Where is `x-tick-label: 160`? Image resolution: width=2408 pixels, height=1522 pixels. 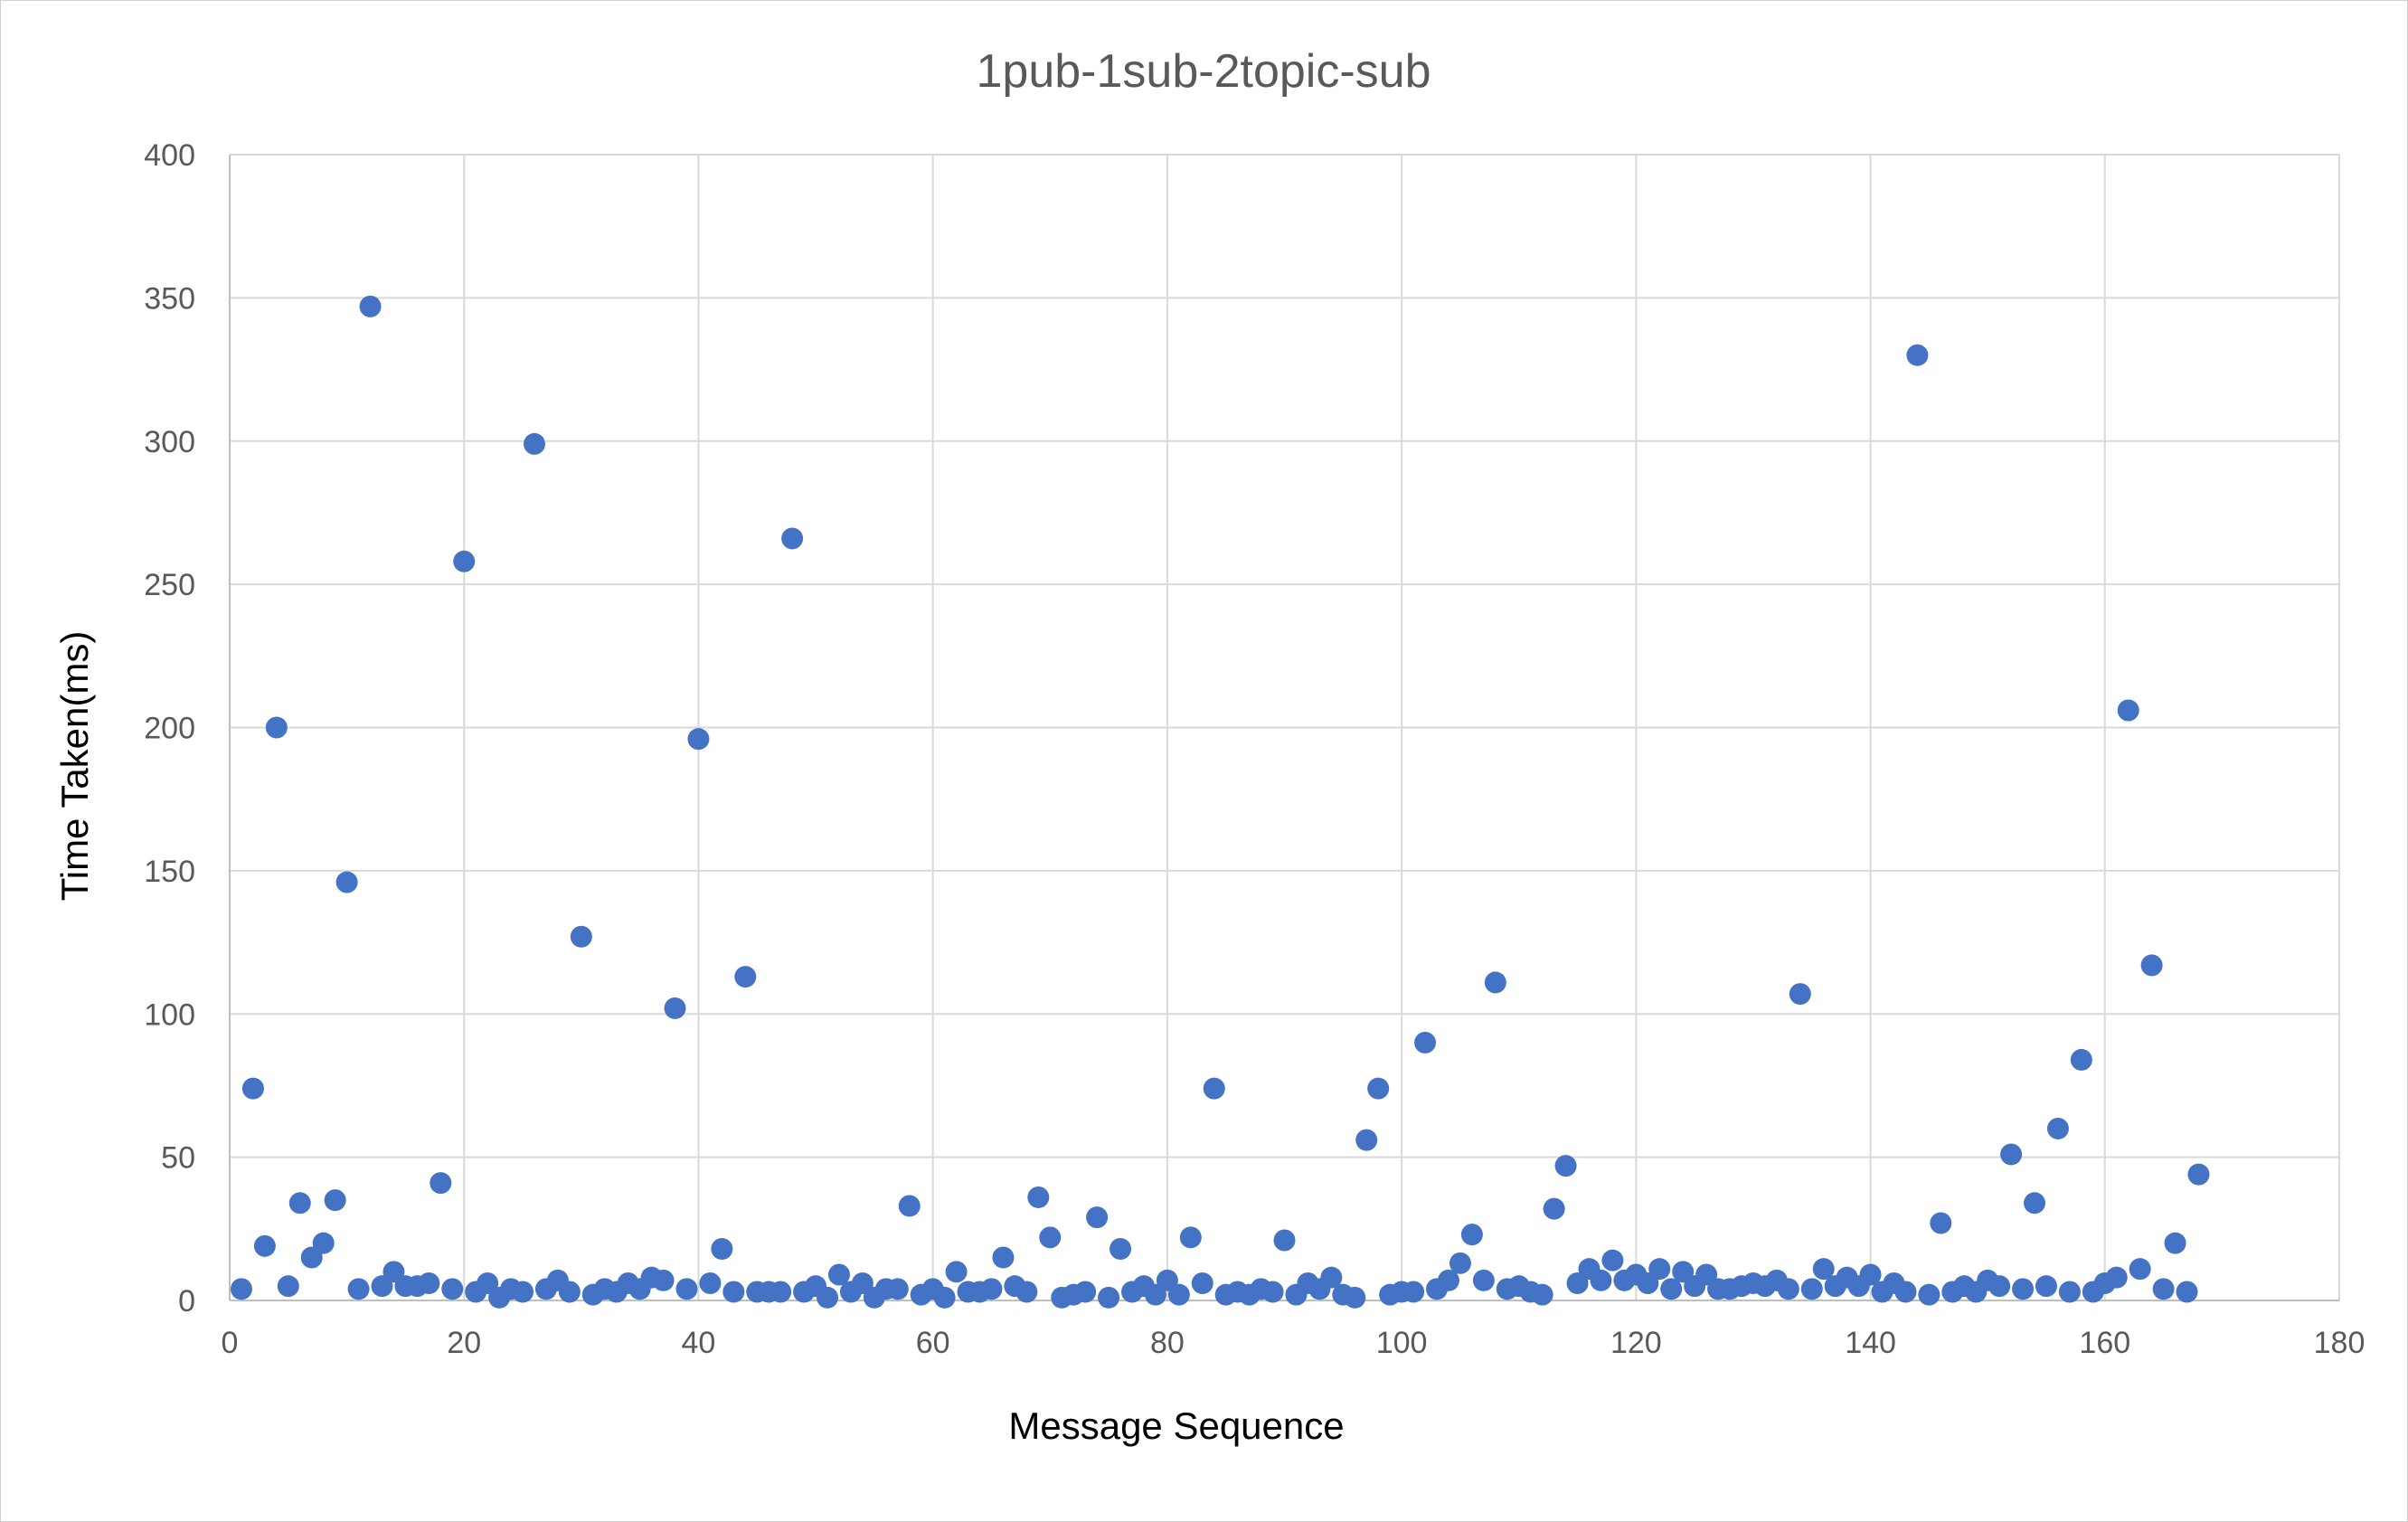
x-tick-label: 160 is located at coordinates (2104, 1343).